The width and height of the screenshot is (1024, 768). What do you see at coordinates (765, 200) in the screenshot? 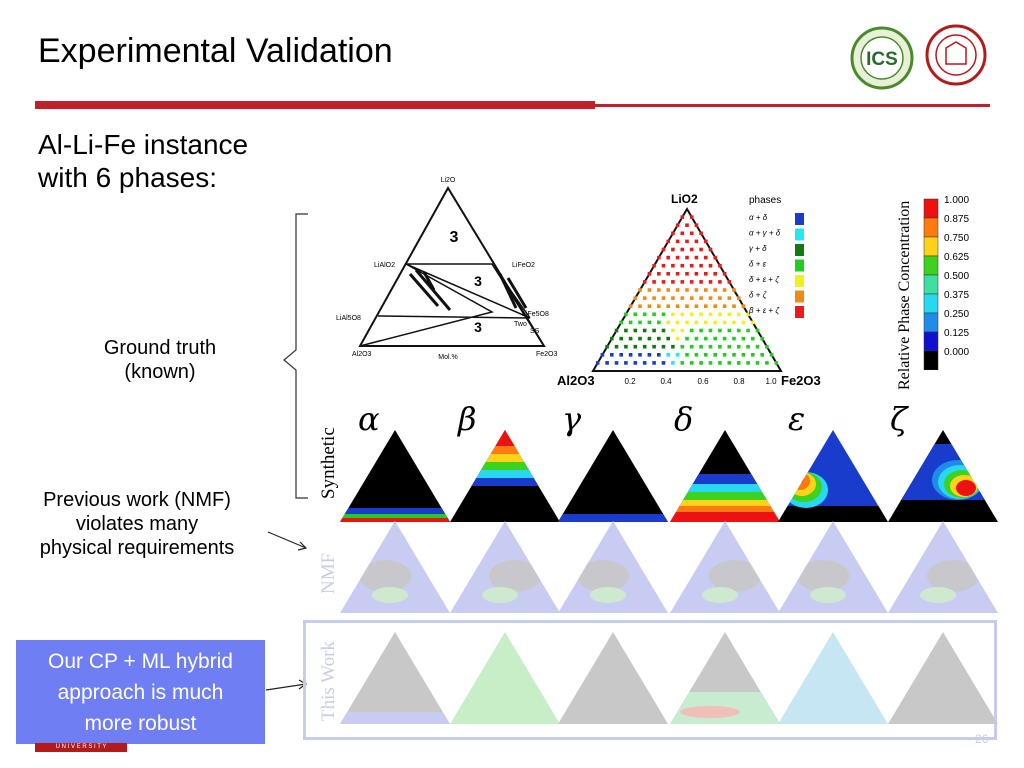
I see `phases-legend-title: phases` at bounding box center [765, 200].